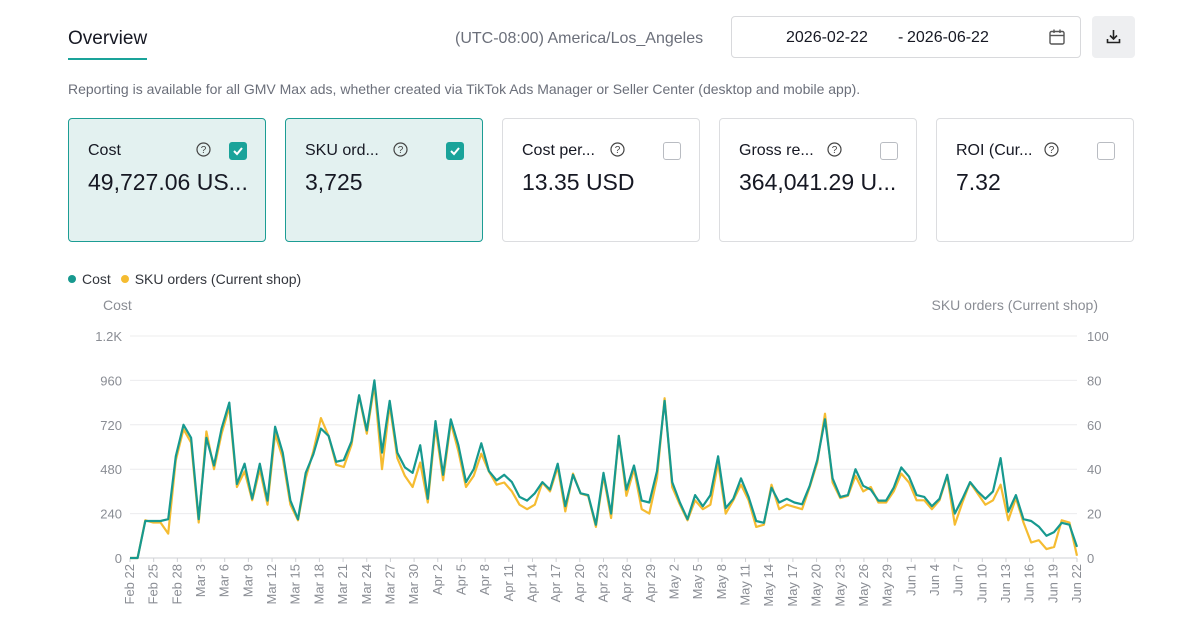 The image size is (1200, 628). Describe the element at coordinates (603, 583) in the screenshot. I see `x-tick-label: Apr 23` at that location.